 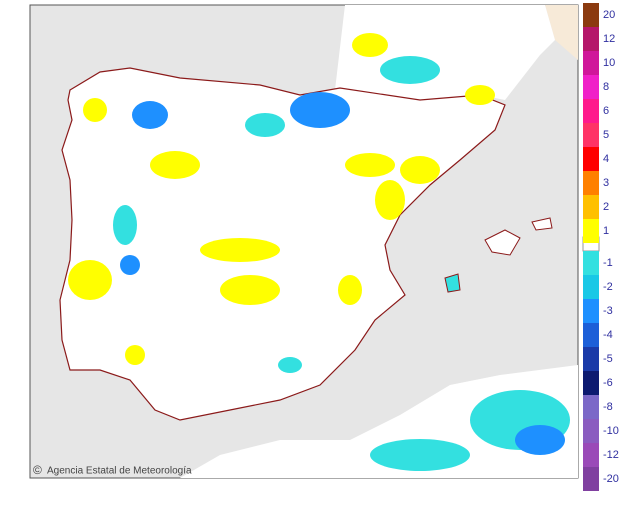 I want to click on legend-label: 20, so click(x=609, y=15).